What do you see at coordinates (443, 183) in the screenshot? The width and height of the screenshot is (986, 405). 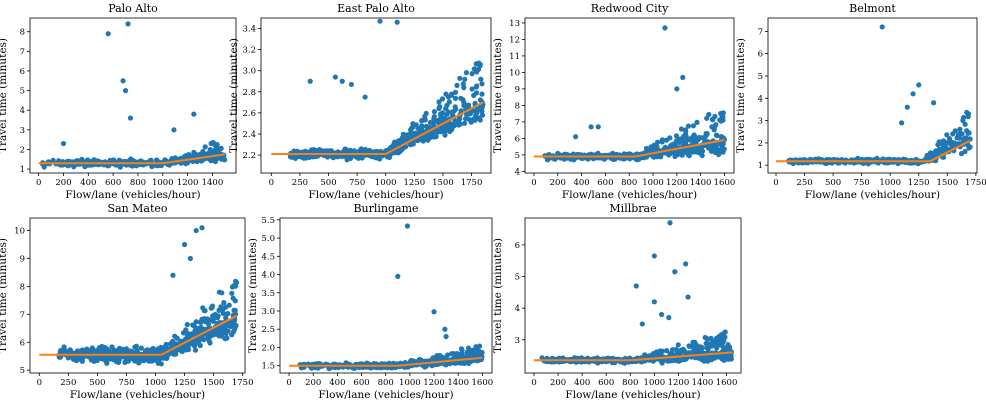 I see `x-tick-label: 1500` at bounding box center [443, 183].